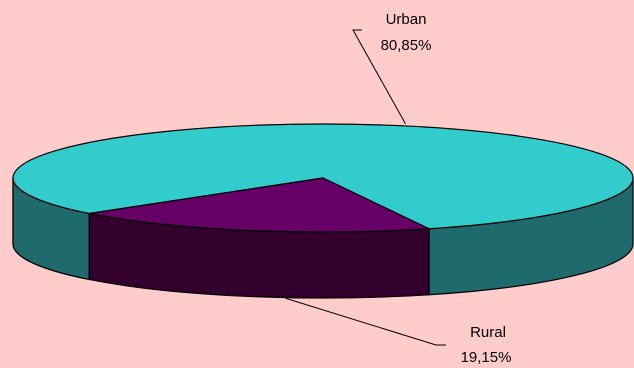 This screenshot has height=368, width=634. What do you see at coordinates (488, 332) in the screenshot?
I see `rural-label-name: Rural` at bounding box center [488, 332].